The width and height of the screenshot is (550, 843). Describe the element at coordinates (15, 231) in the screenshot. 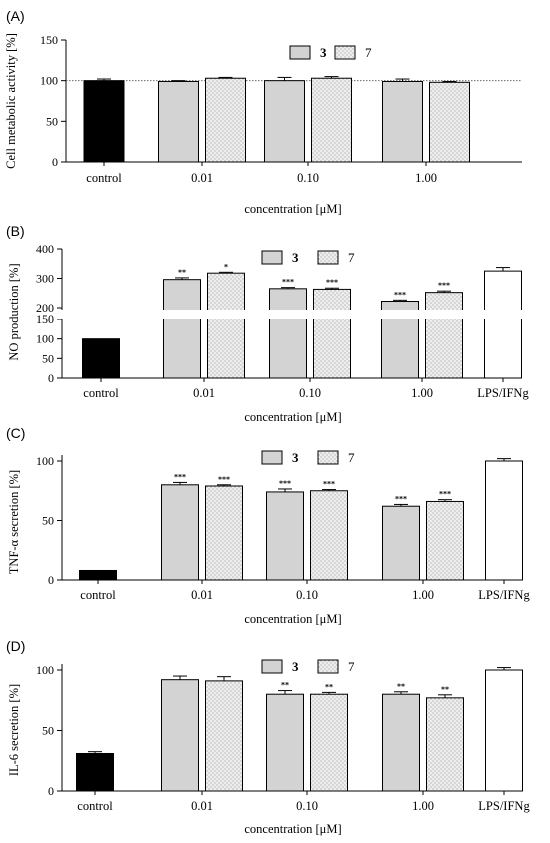

I see `panel-b-letter: (B)` at that location.